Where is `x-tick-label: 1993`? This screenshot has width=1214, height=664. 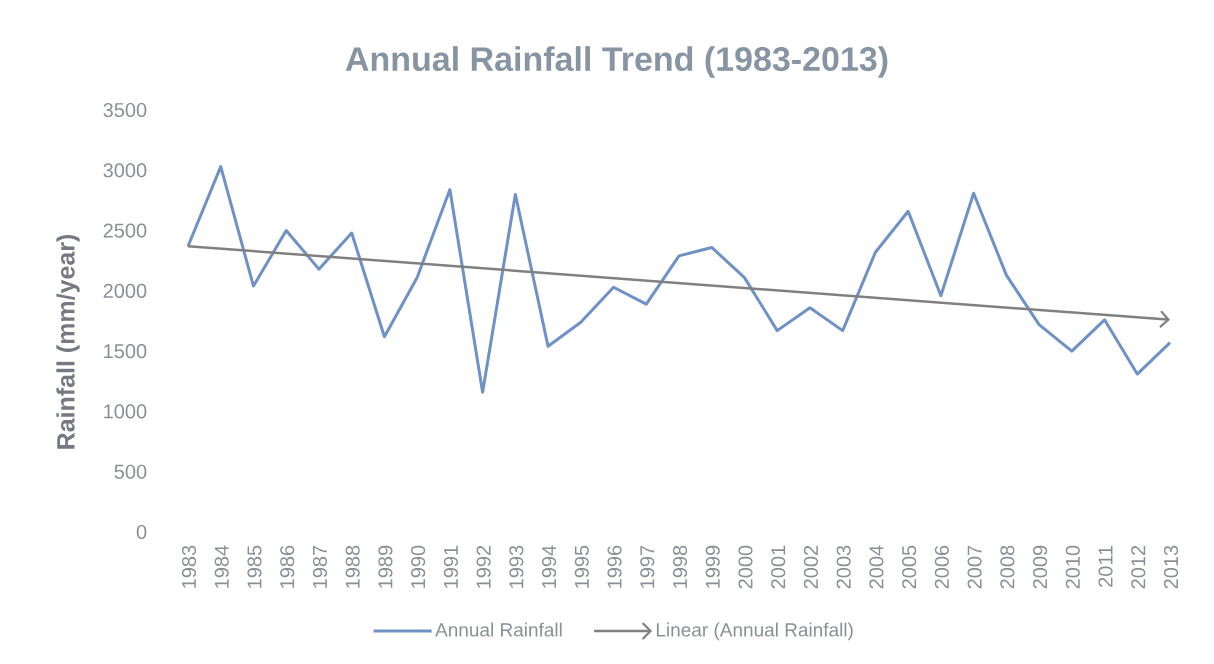 x-tick-label: 1993 is located at coordinates (516, 566).